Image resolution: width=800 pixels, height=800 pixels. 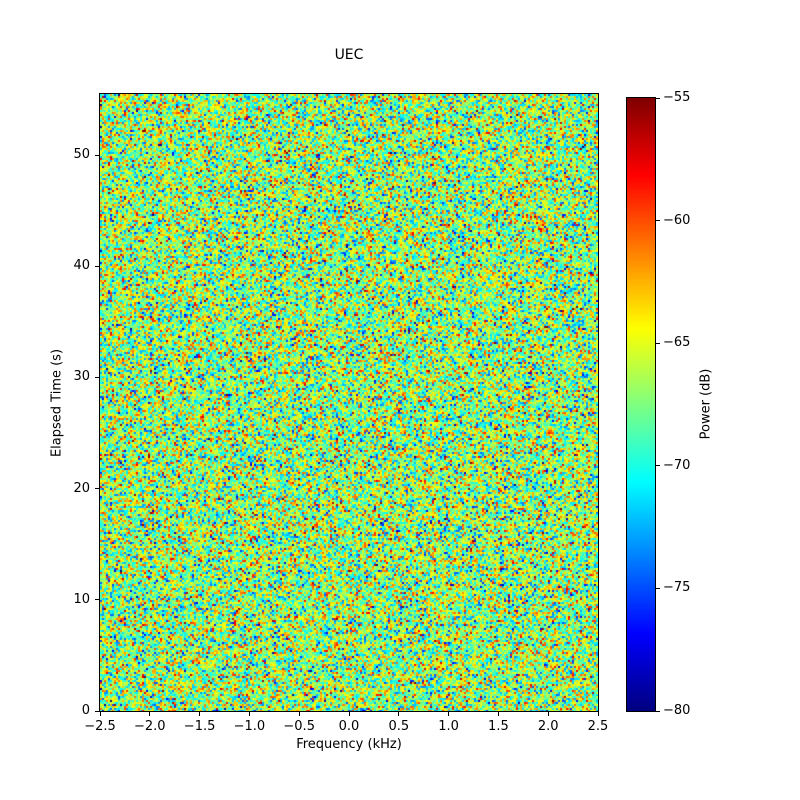 I want to click on x-tick-label: 0.5, so click(x=399, y=726).